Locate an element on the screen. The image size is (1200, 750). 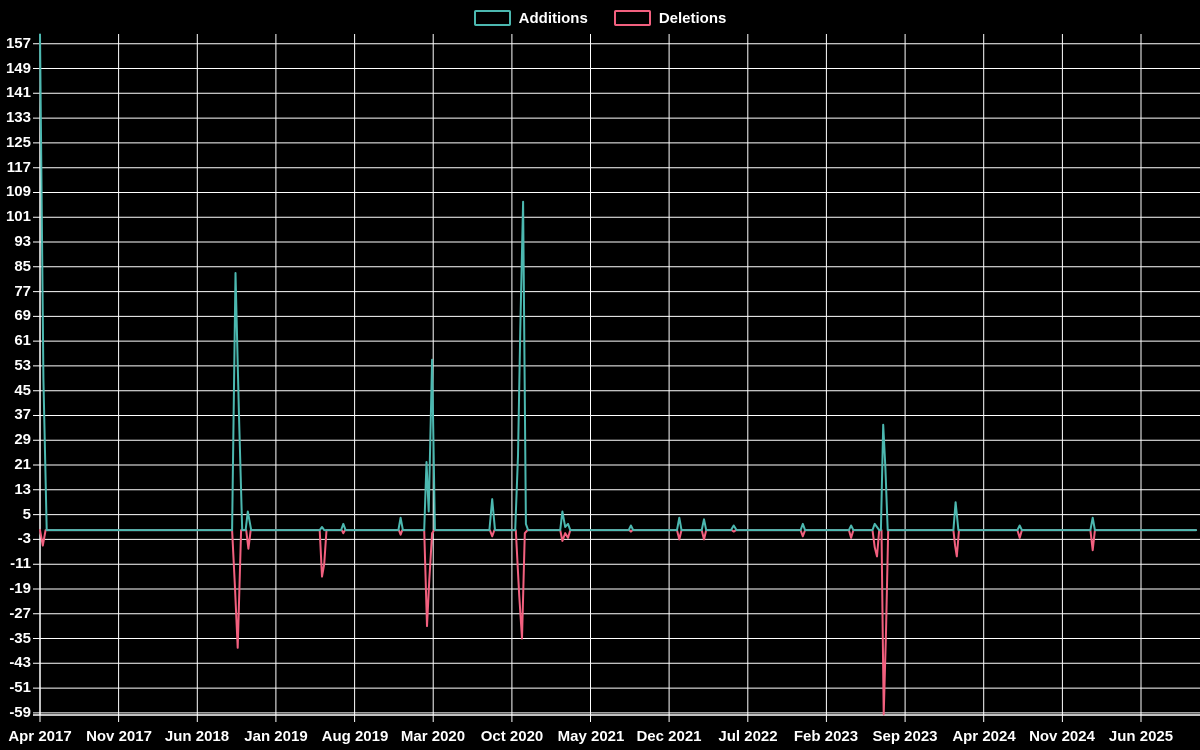
y-tick-label: 93 is located at coordinates (22, 241).